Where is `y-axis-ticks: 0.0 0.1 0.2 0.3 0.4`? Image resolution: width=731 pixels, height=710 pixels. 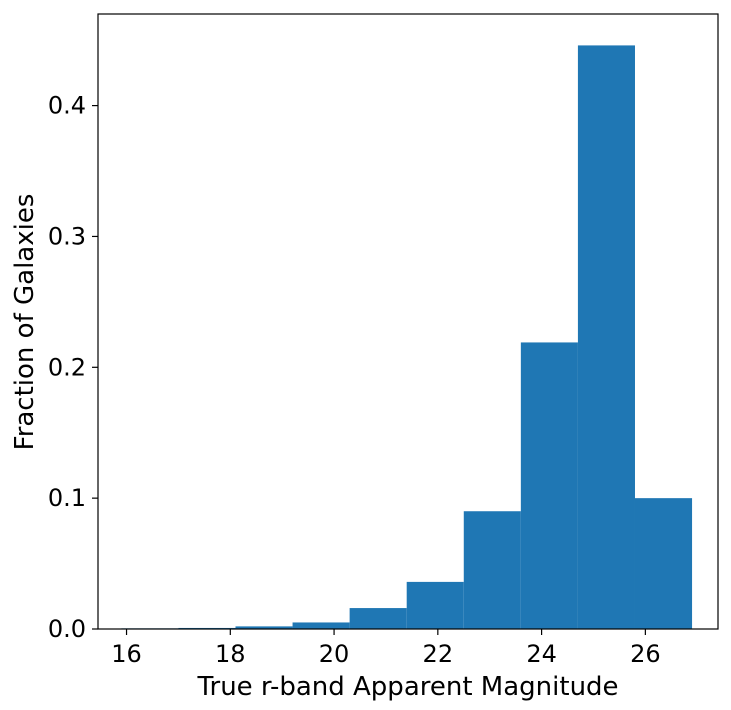 y-axis-ticks: 0.0 0.1 0.2 0.3 0.4 is located at coordinates (73, 367).